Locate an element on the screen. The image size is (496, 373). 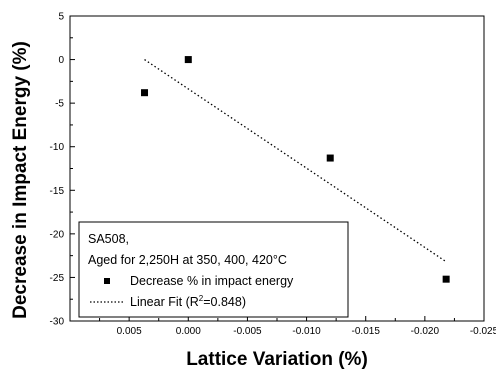
legend-fit-label-superscript: 2 is located at coordinates (201, 298).